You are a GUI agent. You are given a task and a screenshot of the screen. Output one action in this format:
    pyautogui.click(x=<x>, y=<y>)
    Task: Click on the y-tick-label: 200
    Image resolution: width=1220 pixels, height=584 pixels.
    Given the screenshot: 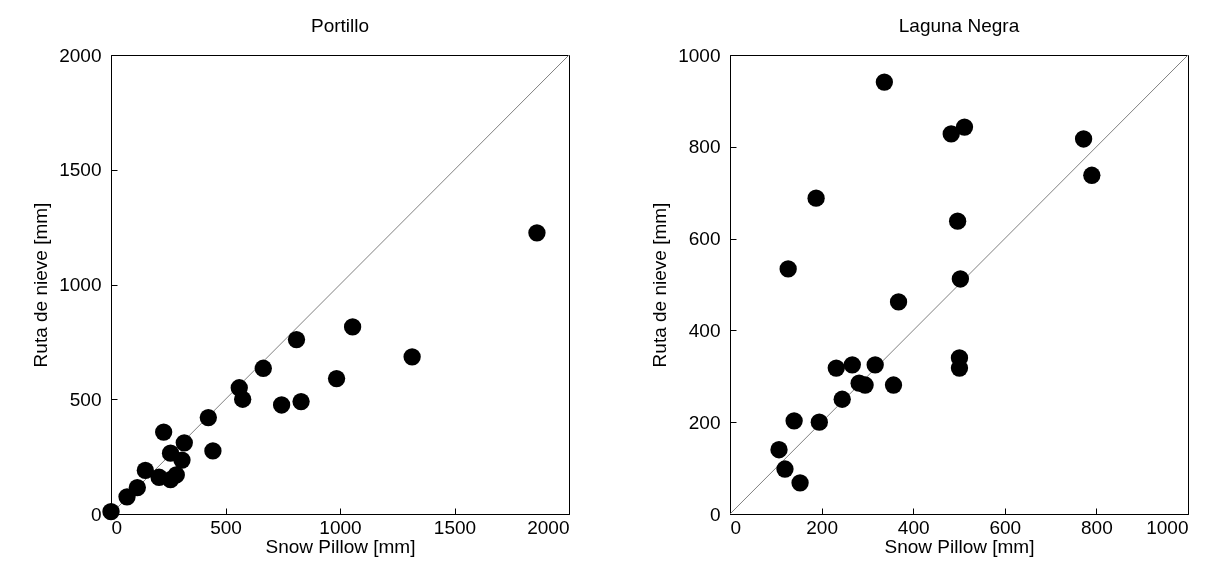 What is the action you would take?
    pyautogui.click(x=704, y=422)
    